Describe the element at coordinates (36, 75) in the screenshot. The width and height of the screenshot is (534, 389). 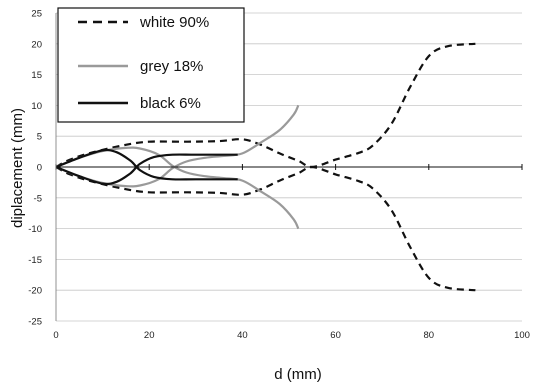
I see `y-tick-label: 15` at that location.